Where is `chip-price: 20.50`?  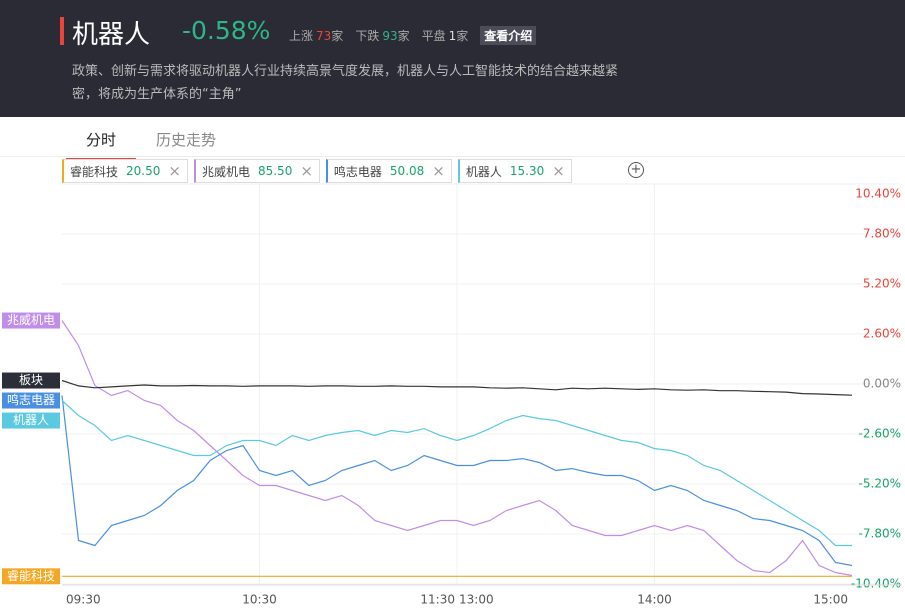
chip-price: 20.50 is located at coordinates (143, 171).